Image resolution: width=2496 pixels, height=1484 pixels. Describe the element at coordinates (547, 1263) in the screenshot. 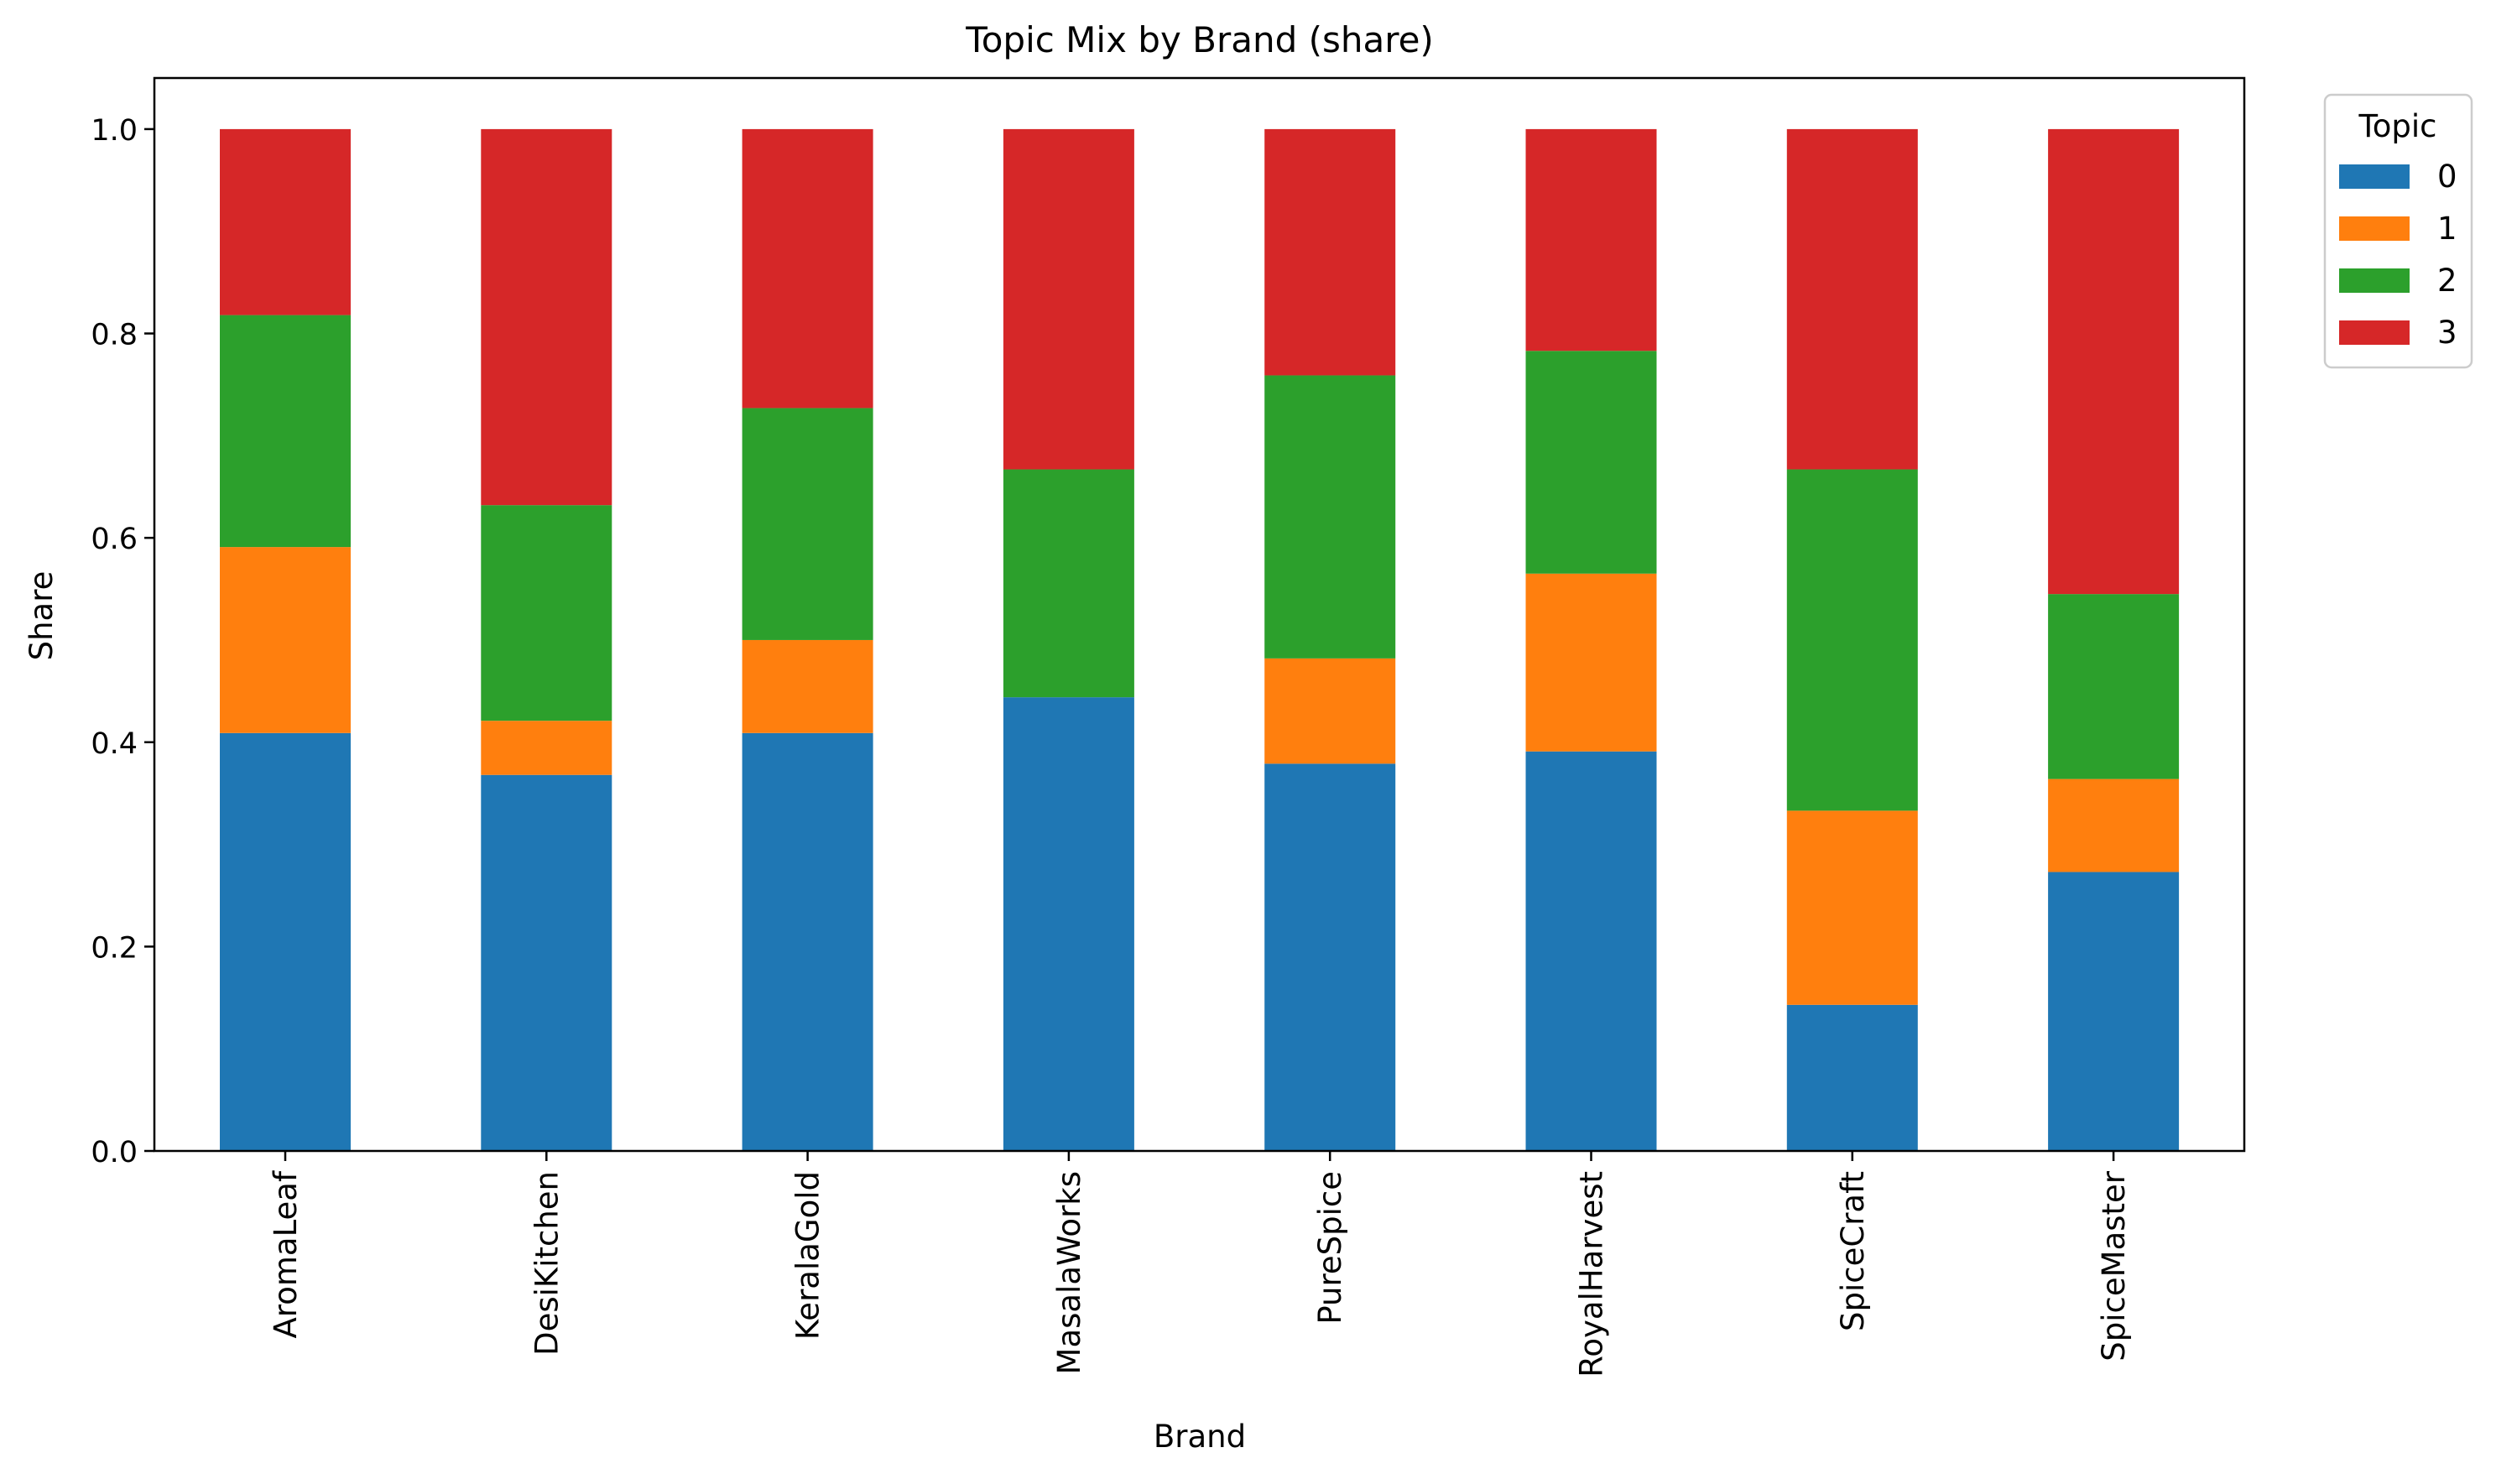

I see `x-tick-label: DesiKitchen` at that location.